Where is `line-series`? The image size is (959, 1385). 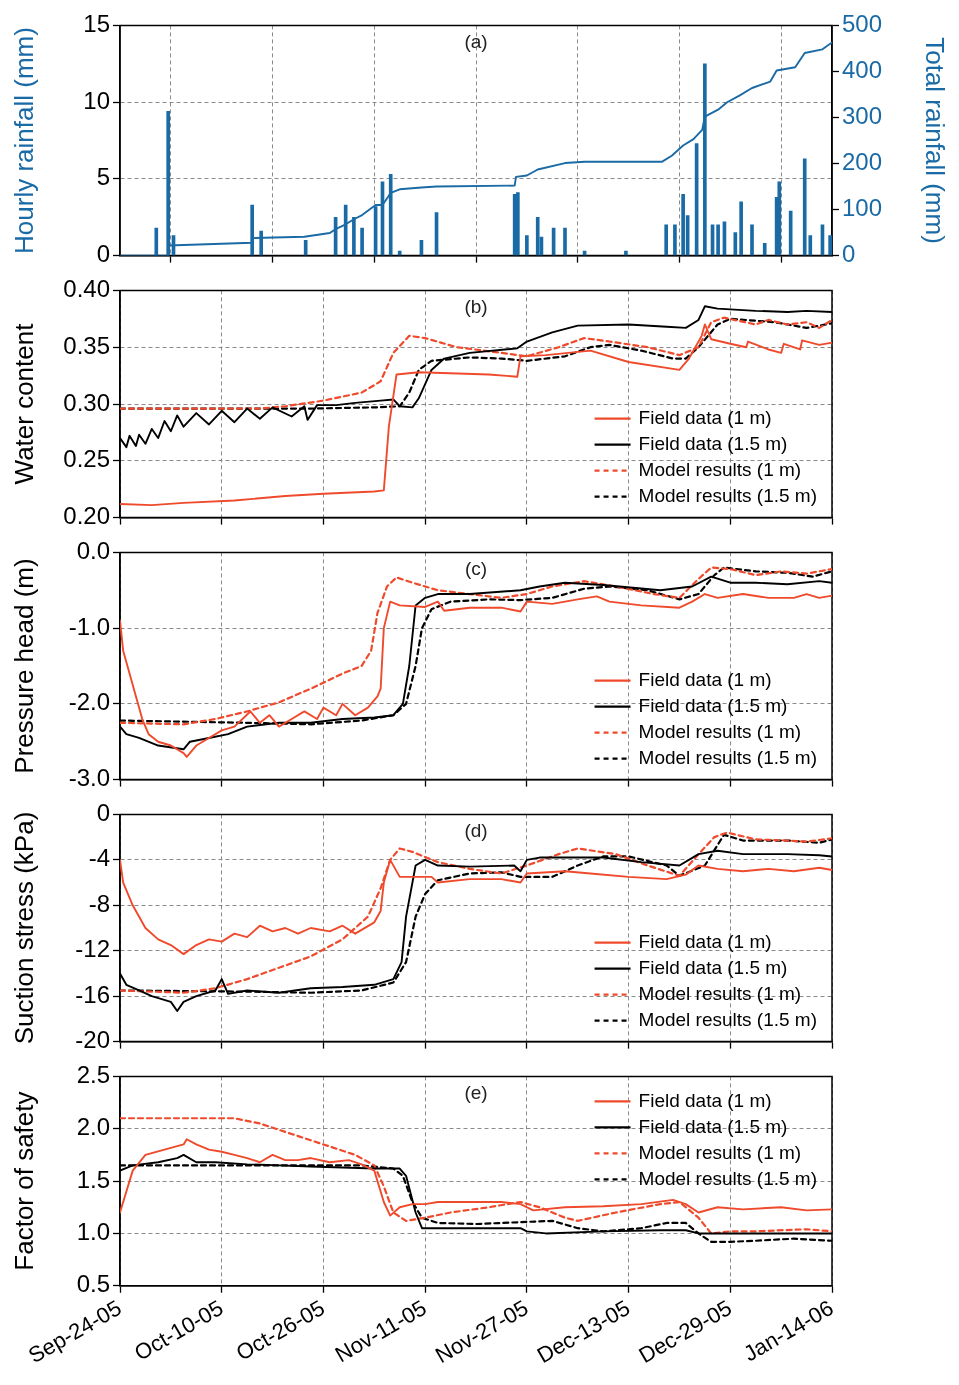 line-series is located at coordinates (476, 1176).